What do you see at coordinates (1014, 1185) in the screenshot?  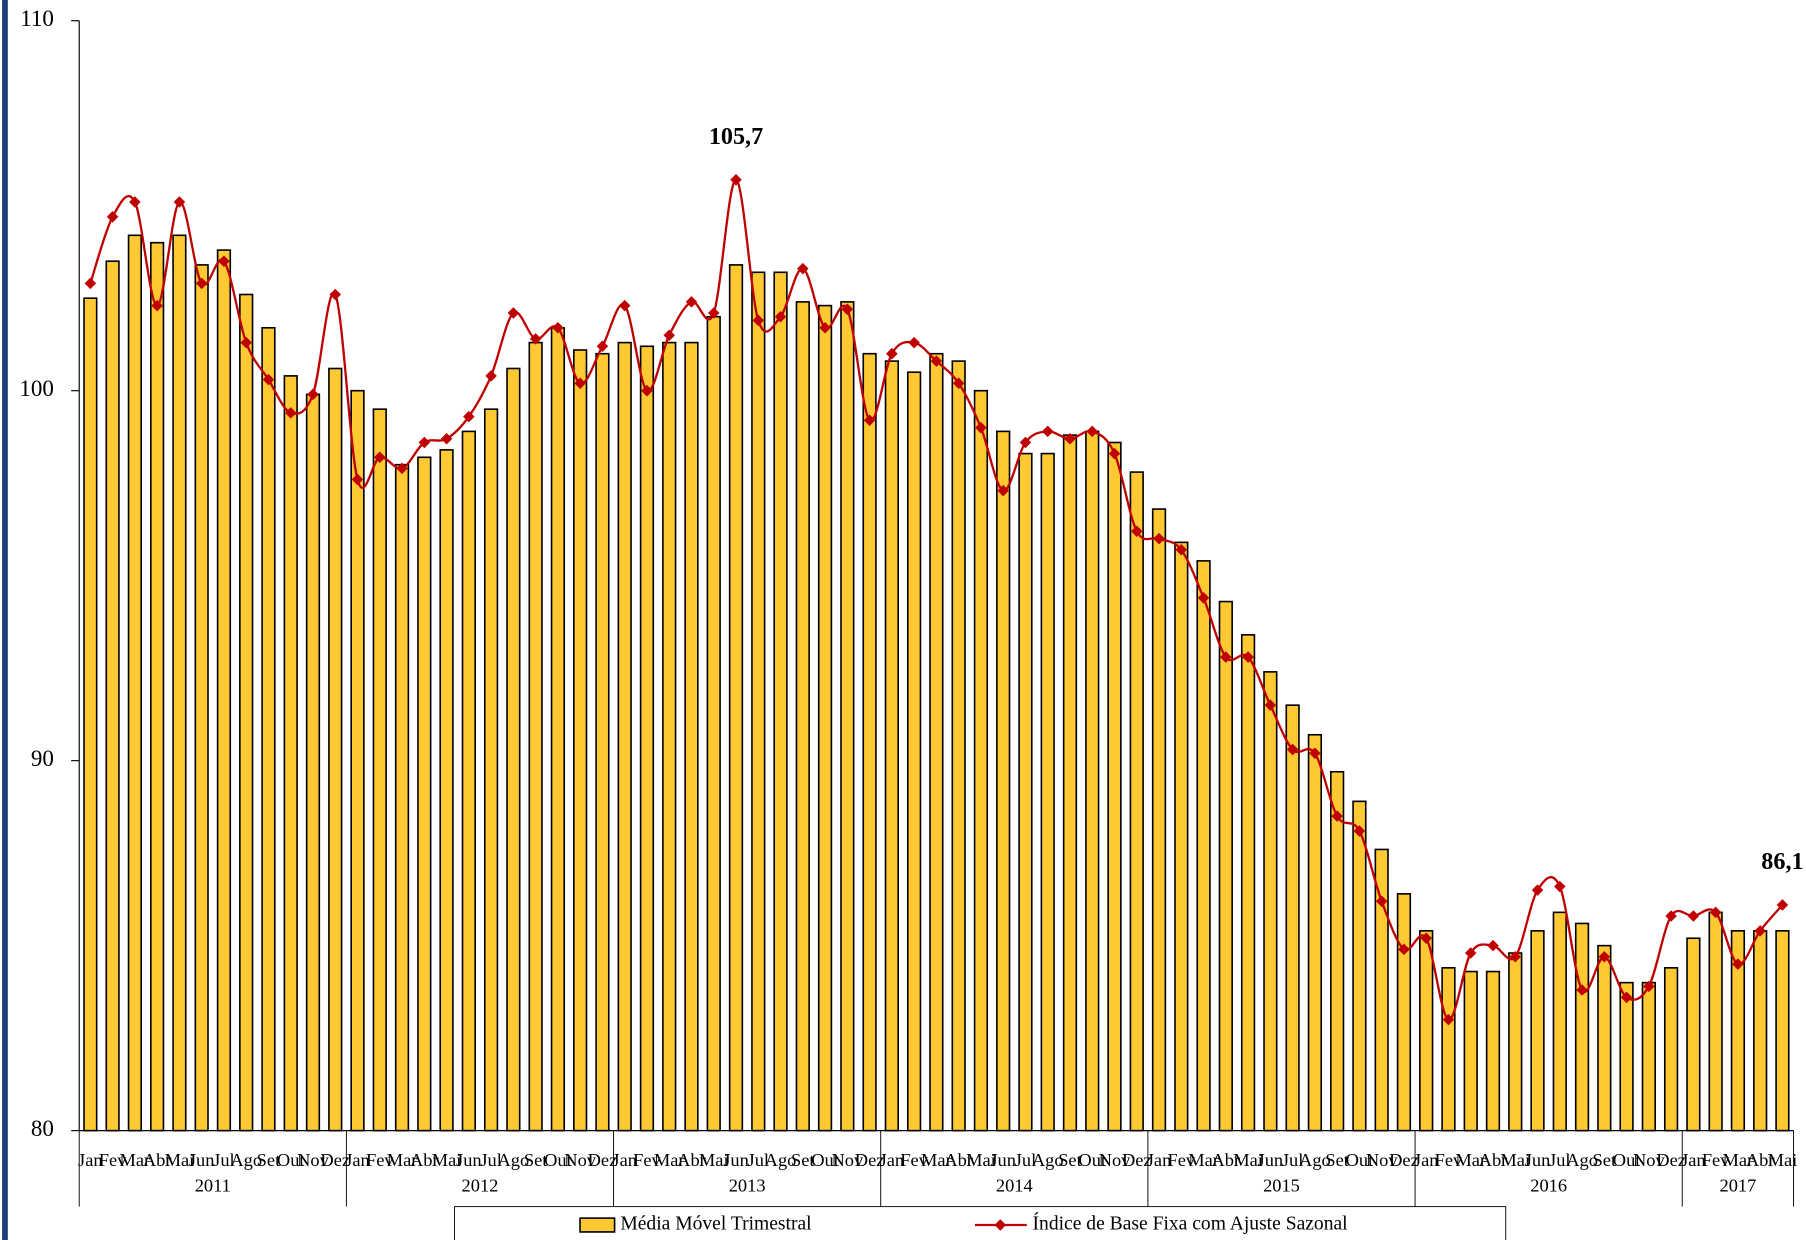 I see `year-label: 2014` at bounding box center [1014, 1185].